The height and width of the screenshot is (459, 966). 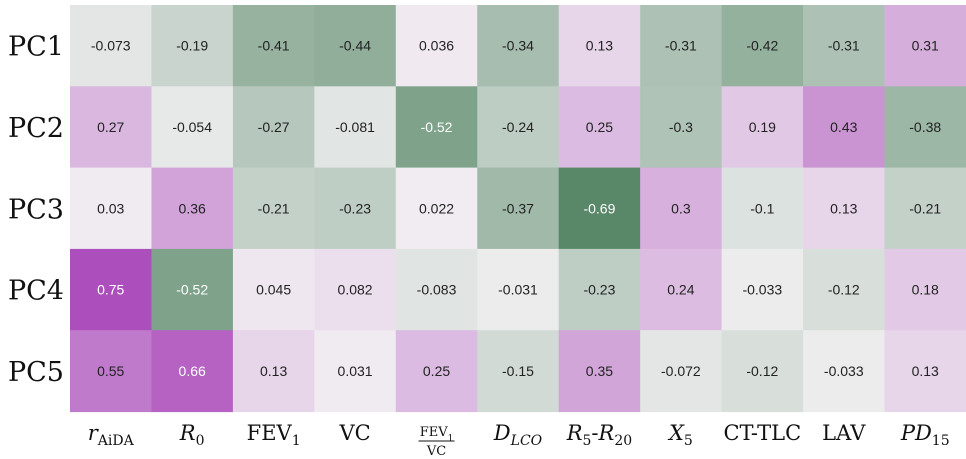 I want to click on cell-value-label: -0.081, so click(x=355, y=127).